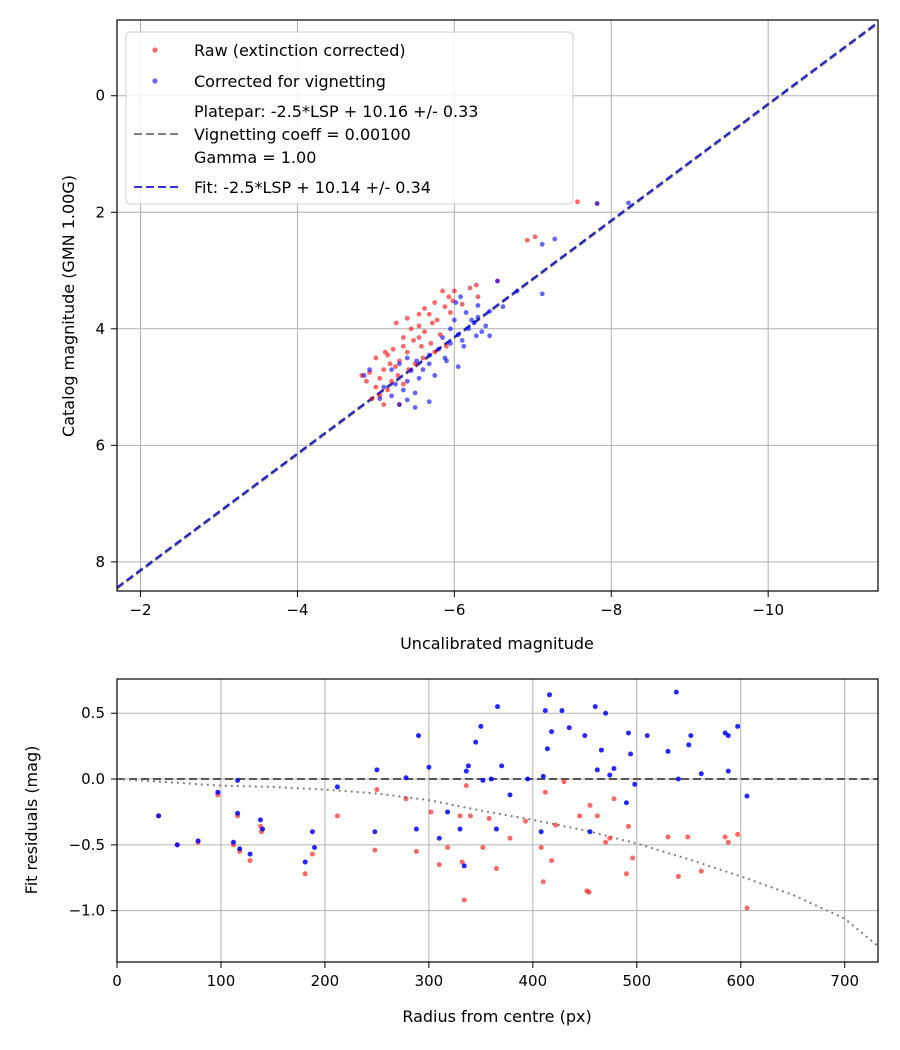  I want to click on bottom-scatter-points, so click(453, 800).